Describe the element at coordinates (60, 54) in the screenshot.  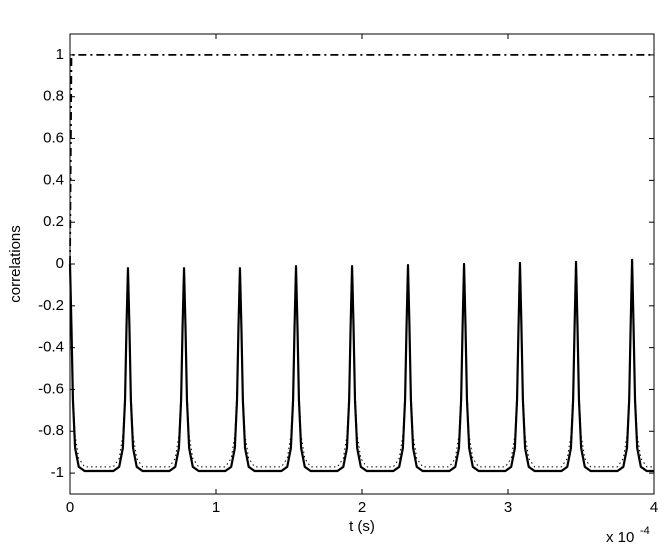
I see `y-tick-label: 1` at that location.